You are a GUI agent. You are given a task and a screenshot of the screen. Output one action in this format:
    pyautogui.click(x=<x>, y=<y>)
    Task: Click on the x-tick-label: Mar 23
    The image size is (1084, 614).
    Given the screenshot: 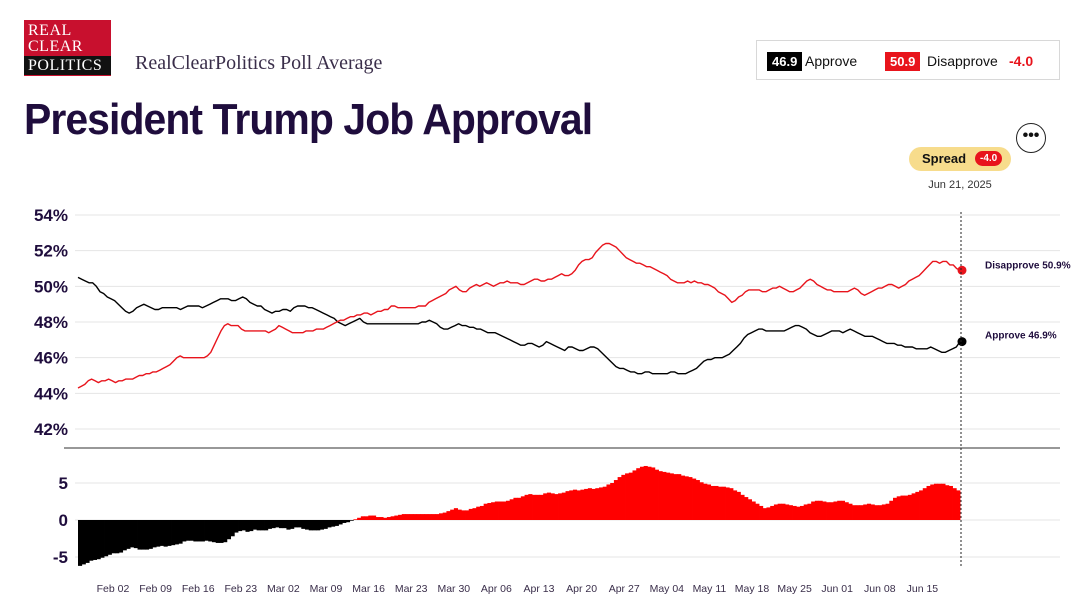 What is the action you would take?
    pyautogui.click(x=411, y=589)
    